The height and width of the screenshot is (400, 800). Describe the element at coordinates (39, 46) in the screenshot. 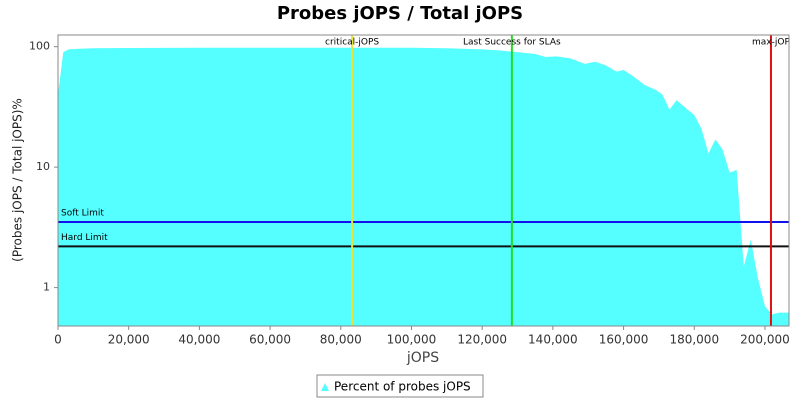

I see `y-tick-label: 100` at that location.